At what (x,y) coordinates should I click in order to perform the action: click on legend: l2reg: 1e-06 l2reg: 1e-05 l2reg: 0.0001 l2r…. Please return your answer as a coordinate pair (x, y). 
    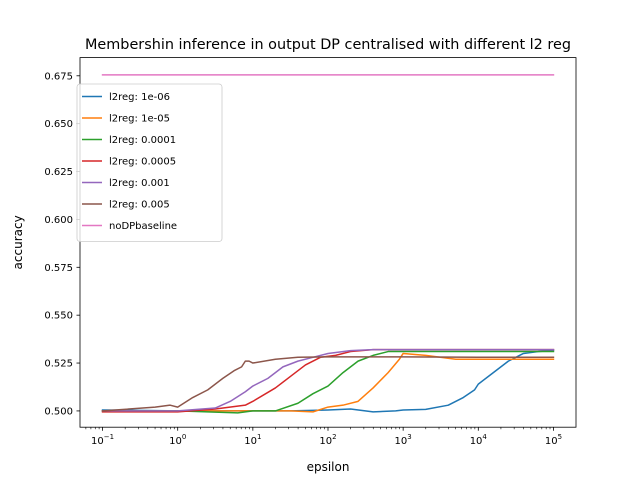
    Looking at the image, I should click on (149, 162).